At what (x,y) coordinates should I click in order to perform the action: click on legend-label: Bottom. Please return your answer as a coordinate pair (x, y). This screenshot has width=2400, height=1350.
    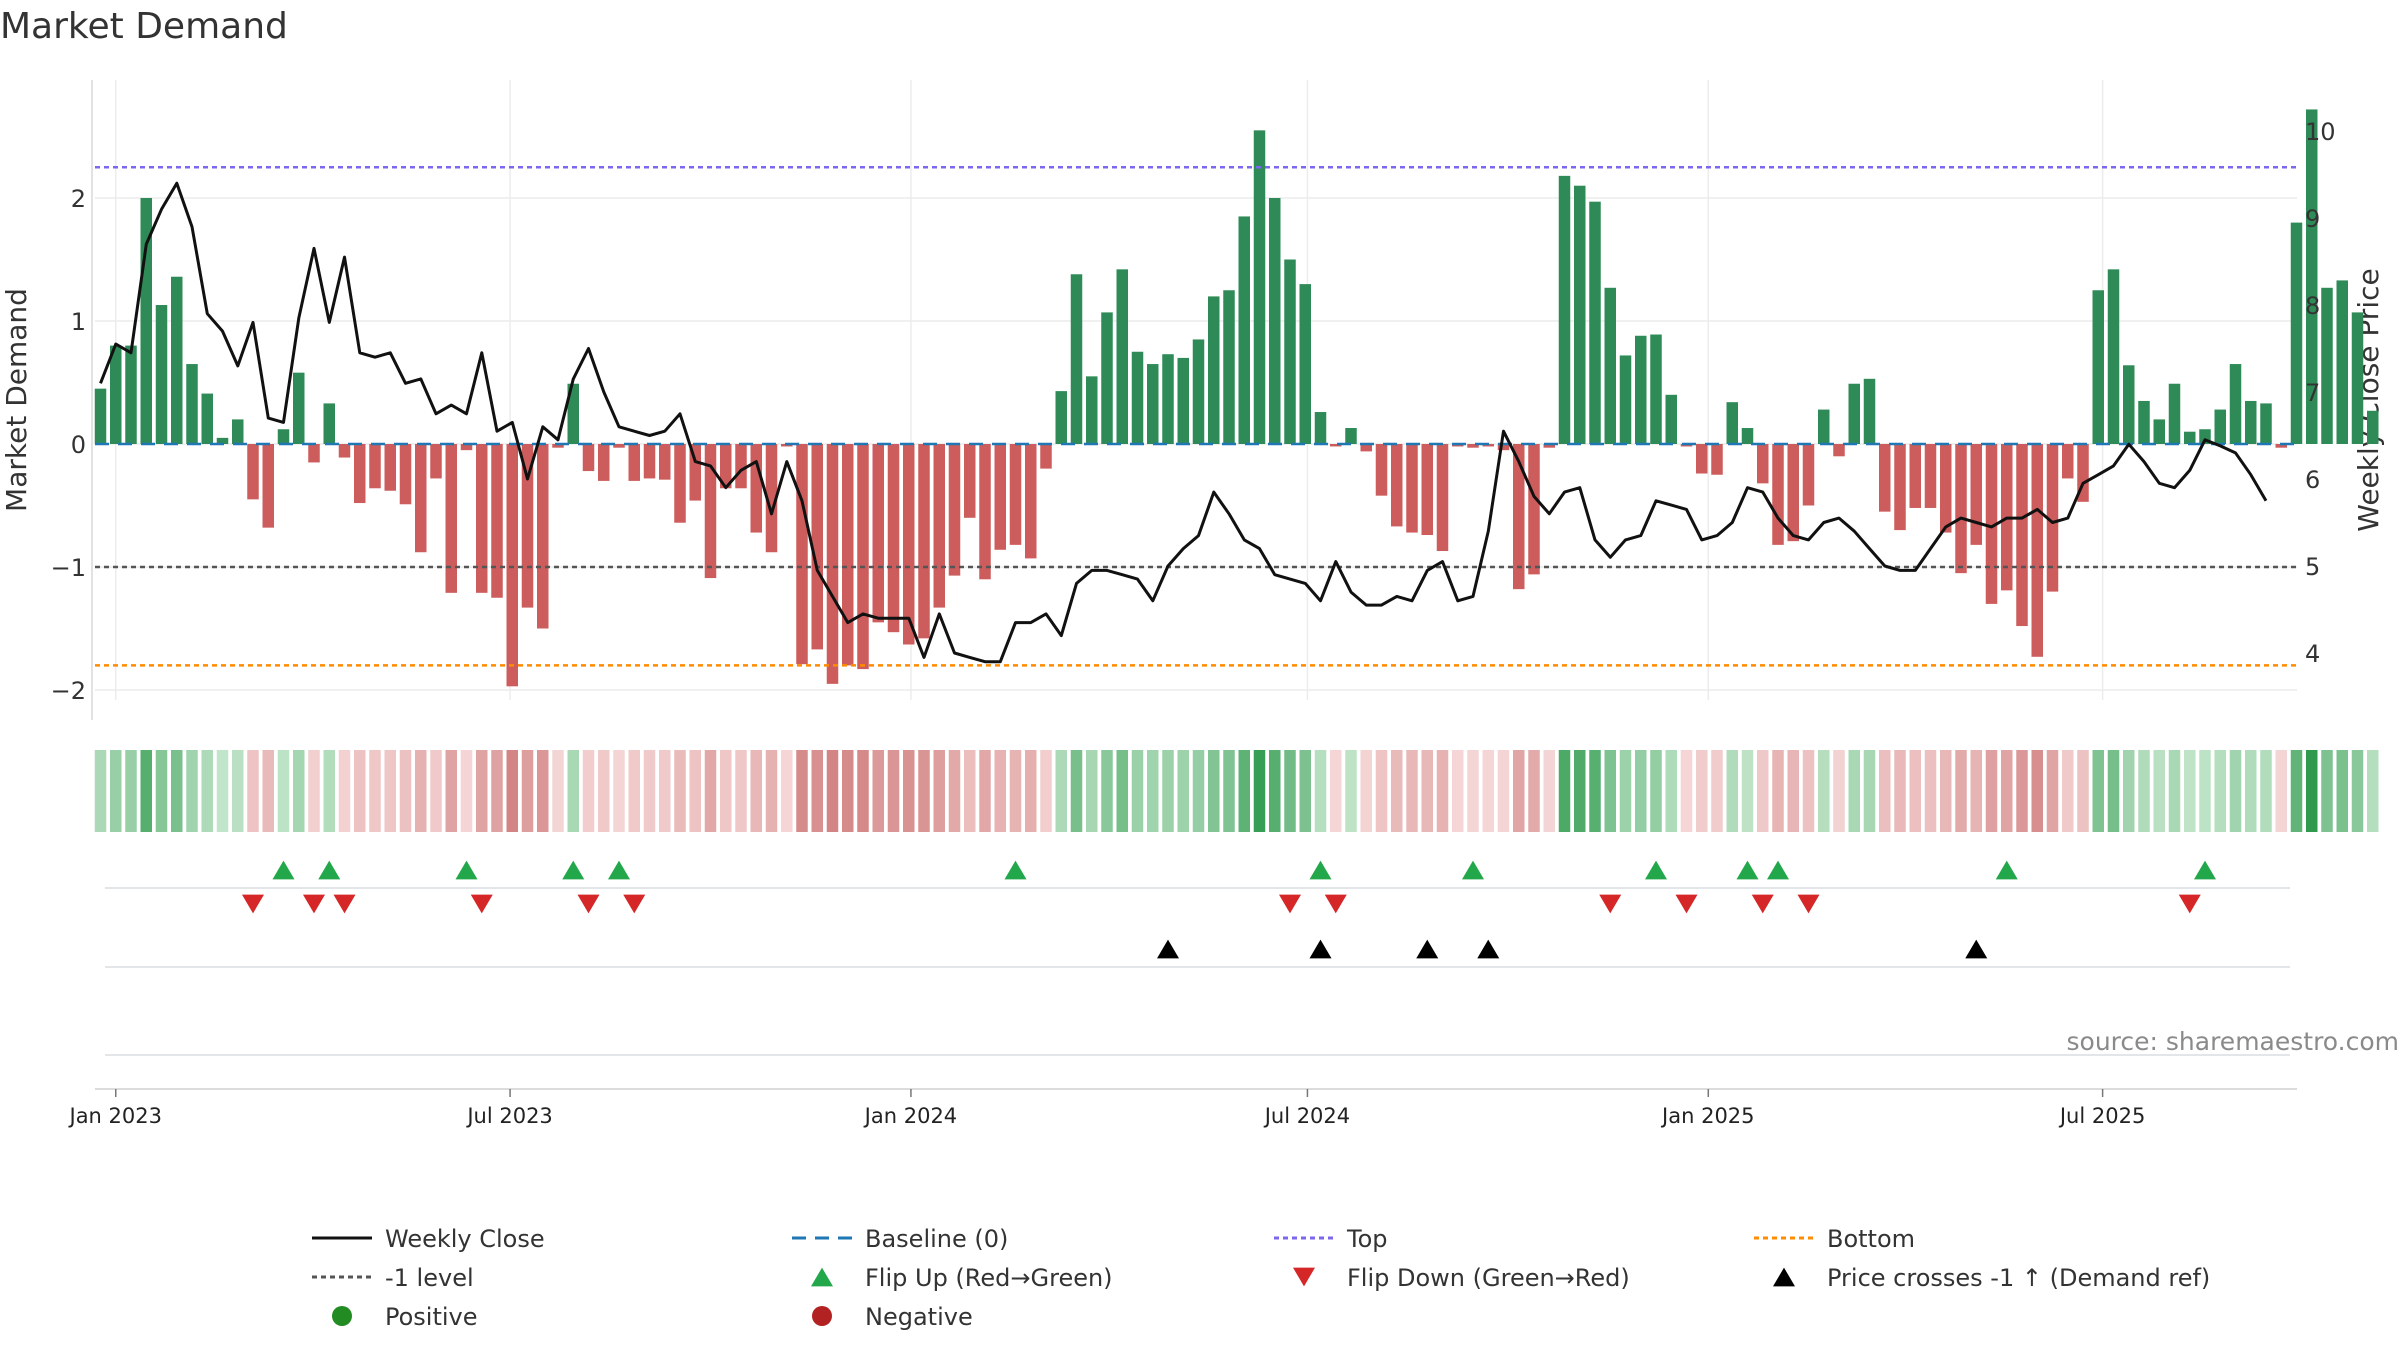
    Looking at the image, I should click on (1871, 1239).